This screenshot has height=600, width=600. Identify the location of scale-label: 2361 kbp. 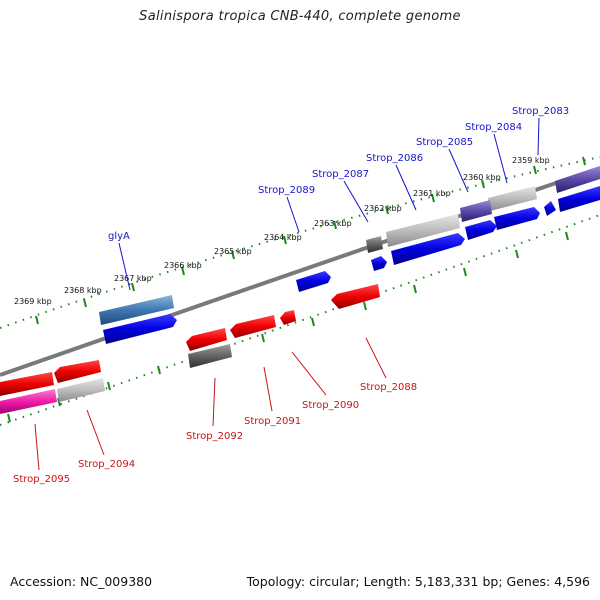
(432, 193).